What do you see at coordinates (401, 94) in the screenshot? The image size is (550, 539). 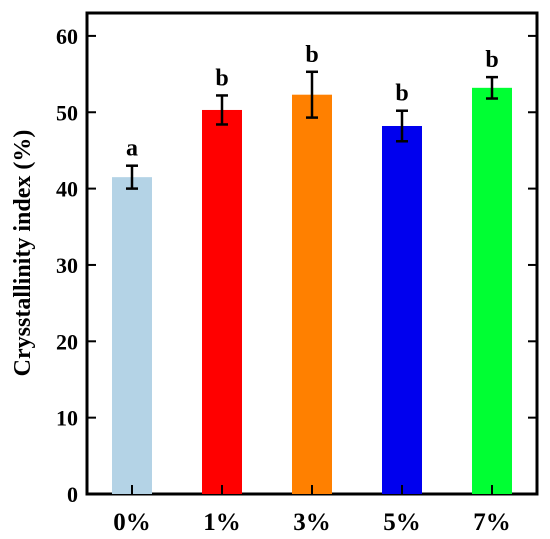 I see `significance-label-3: b` at bounding box center [401, 94].